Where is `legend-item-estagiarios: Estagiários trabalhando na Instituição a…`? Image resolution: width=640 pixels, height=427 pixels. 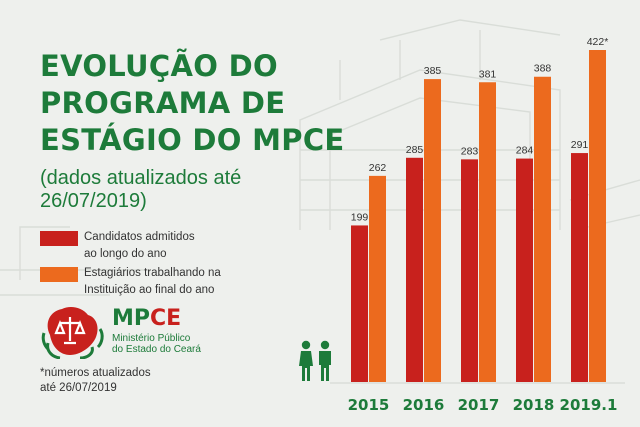 legend-item-estagiarios: Estagiários trabalhando na Instituição a… is located at coordinates (130, 282).